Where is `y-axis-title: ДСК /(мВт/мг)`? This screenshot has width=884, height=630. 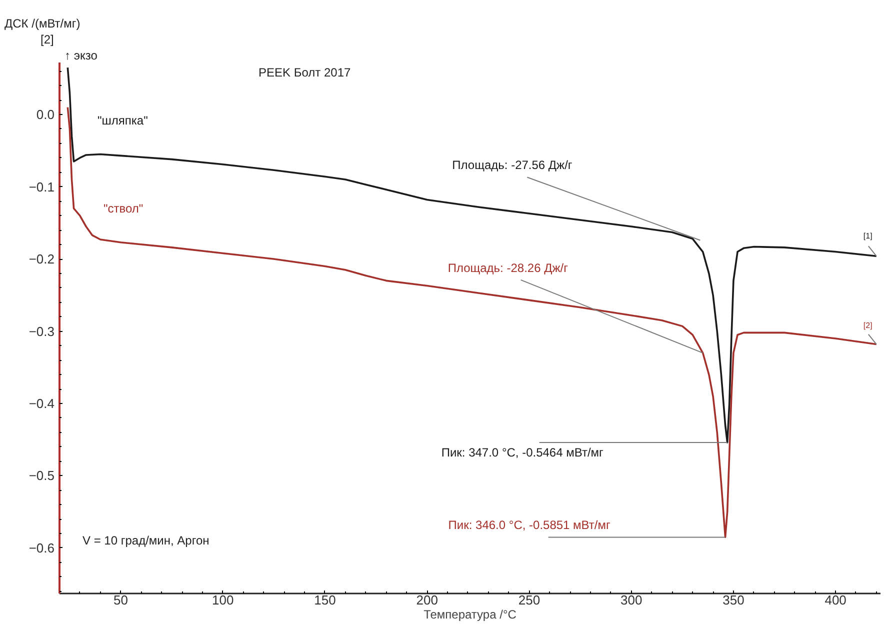 y-axis-title: ДСК /(мВт/мг) is located at coordinates (42, 23).